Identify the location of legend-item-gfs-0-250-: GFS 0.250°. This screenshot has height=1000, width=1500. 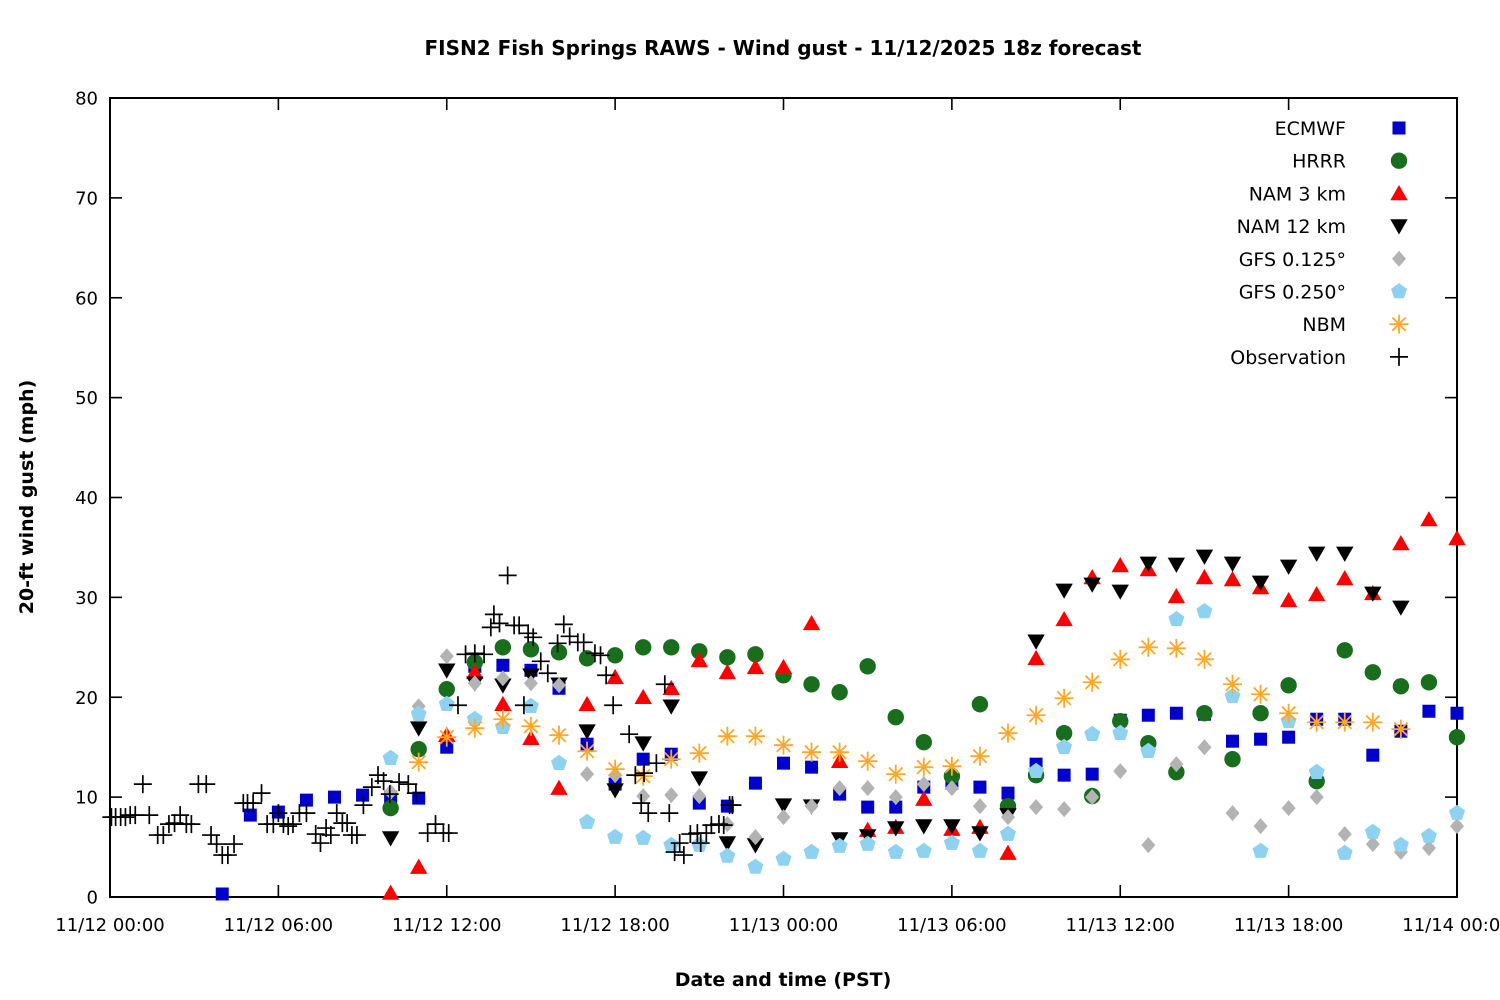
(1323, 293).